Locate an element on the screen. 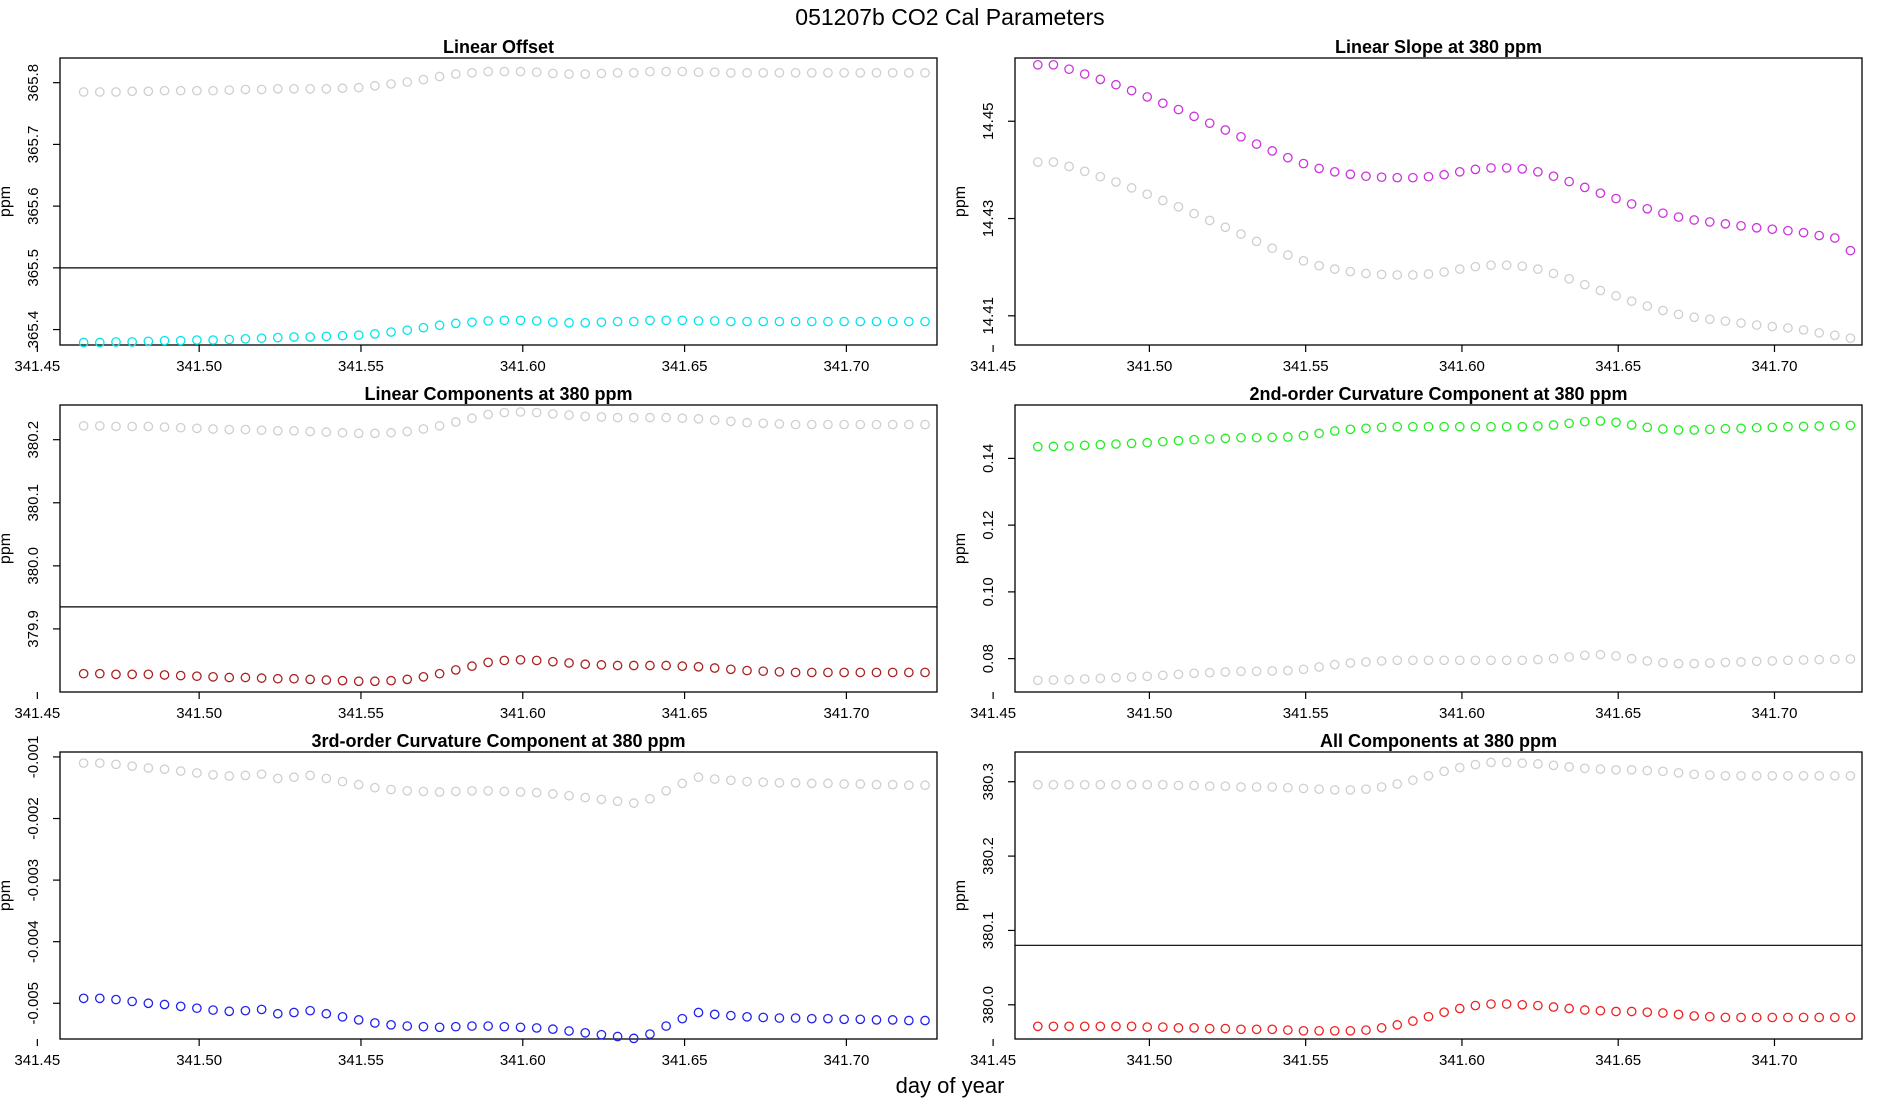 Image resolution: width=1900 pixels, height=1100 pixels. series-reference is located at coordinates (504, 81).